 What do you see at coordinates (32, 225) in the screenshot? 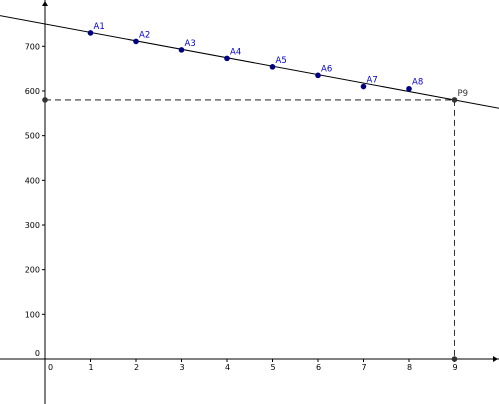
I see `y-tick-label: 300` at bounding box center [32, 225].